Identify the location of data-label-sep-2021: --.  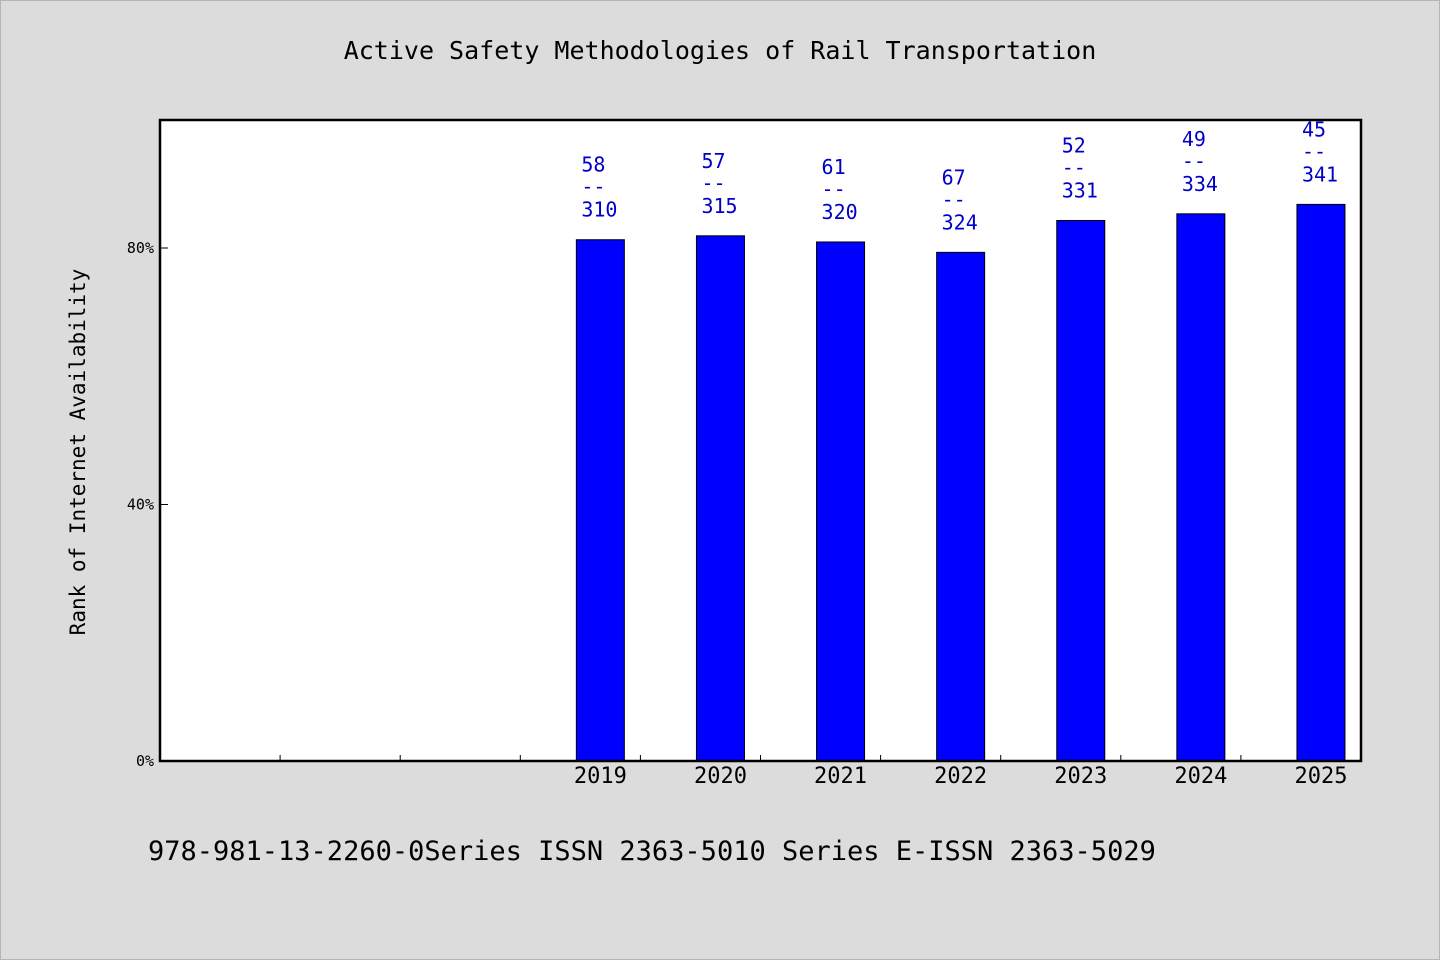
(834, 189).